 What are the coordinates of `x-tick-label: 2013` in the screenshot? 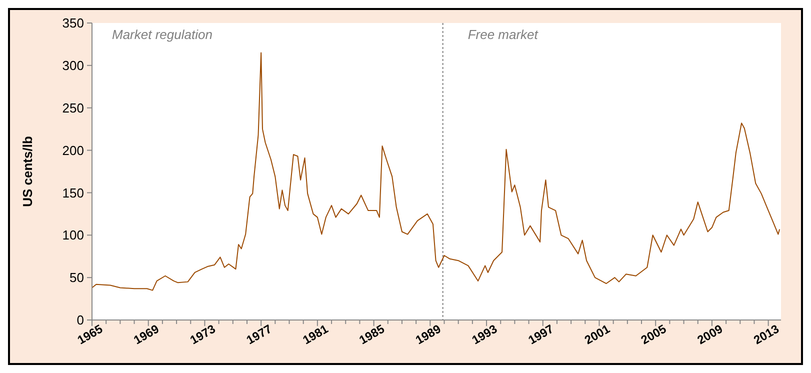 It's located at (766, 335).